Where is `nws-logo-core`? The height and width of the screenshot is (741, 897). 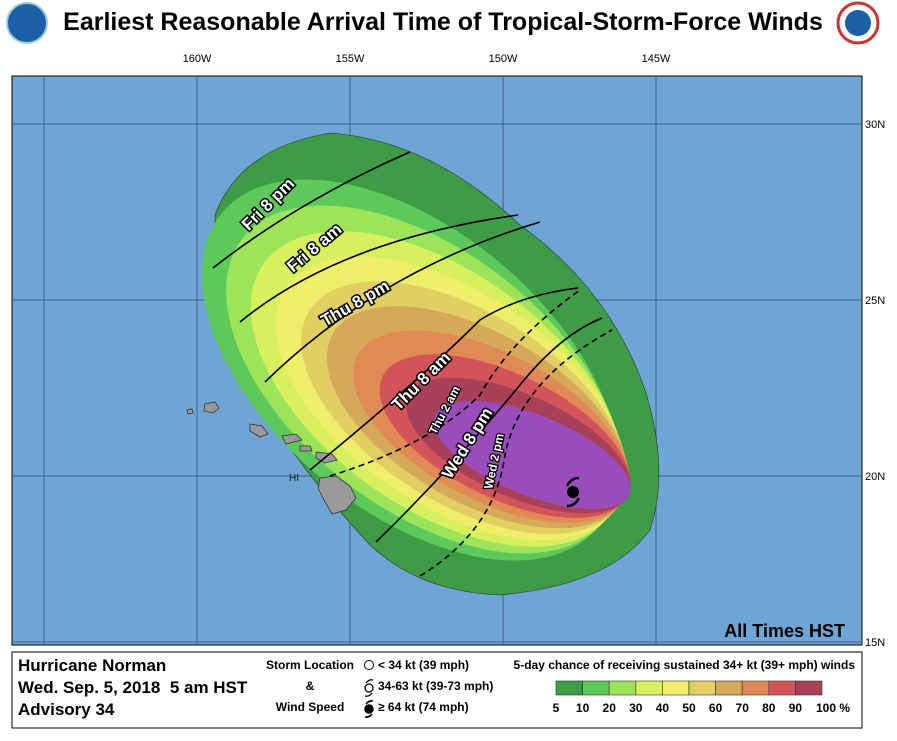 nws-logo-core is located at coordinates (858, 23).